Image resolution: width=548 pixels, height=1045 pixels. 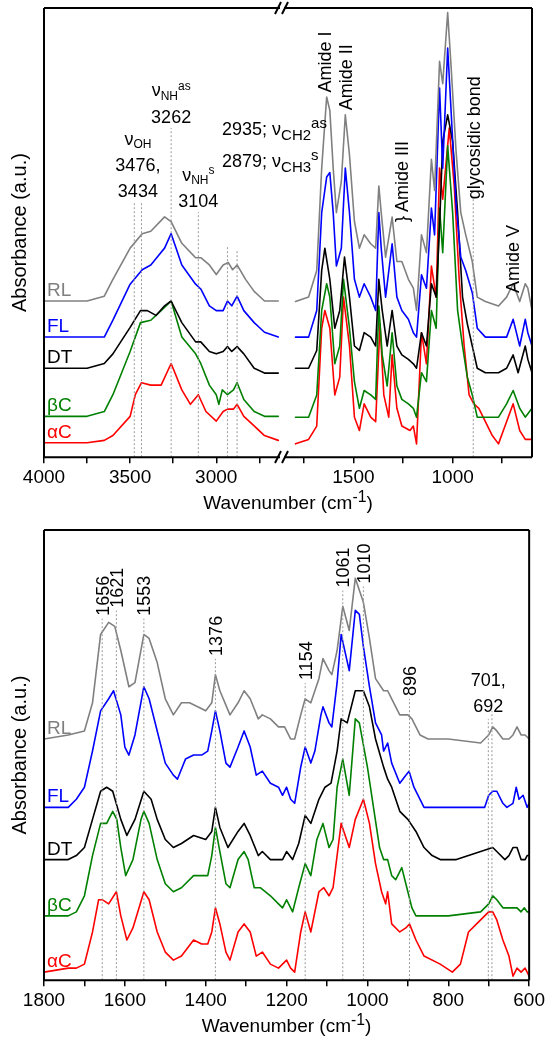 What do you see at coordinates (205, 999) in the screenshot?
I see `x-tick-label: 1400` at bounding box center [205, 999].